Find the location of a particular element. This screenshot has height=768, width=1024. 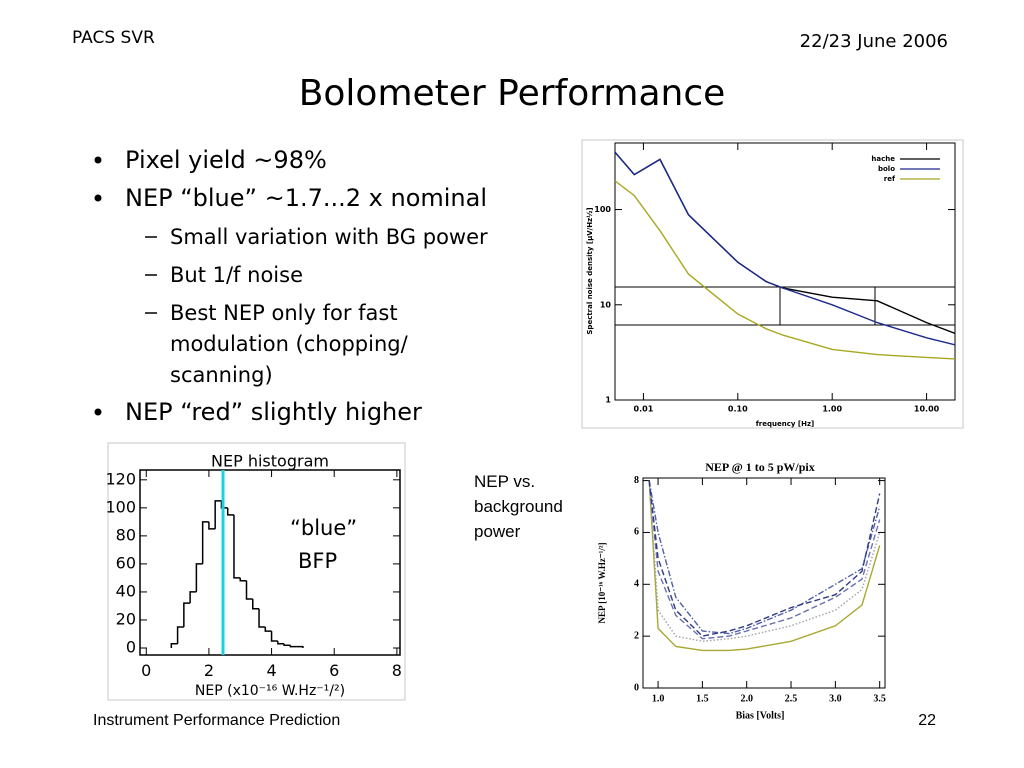

y-tick-label: 10 is located at coordinates (606, 304).